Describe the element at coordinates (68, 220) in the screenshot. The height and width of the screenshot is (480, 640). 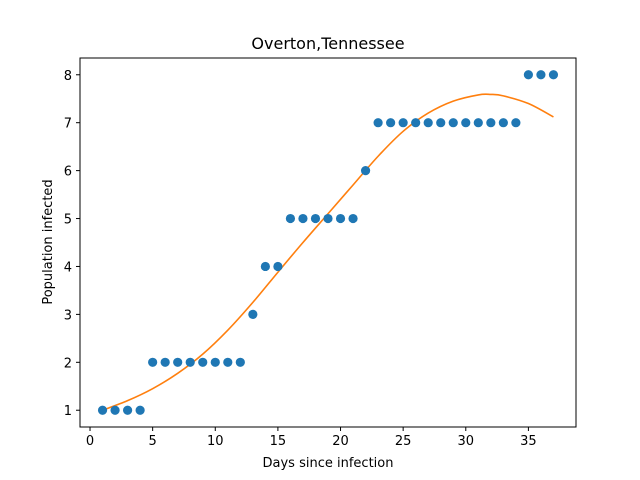
I see `y-tick-label: 5` at that location.